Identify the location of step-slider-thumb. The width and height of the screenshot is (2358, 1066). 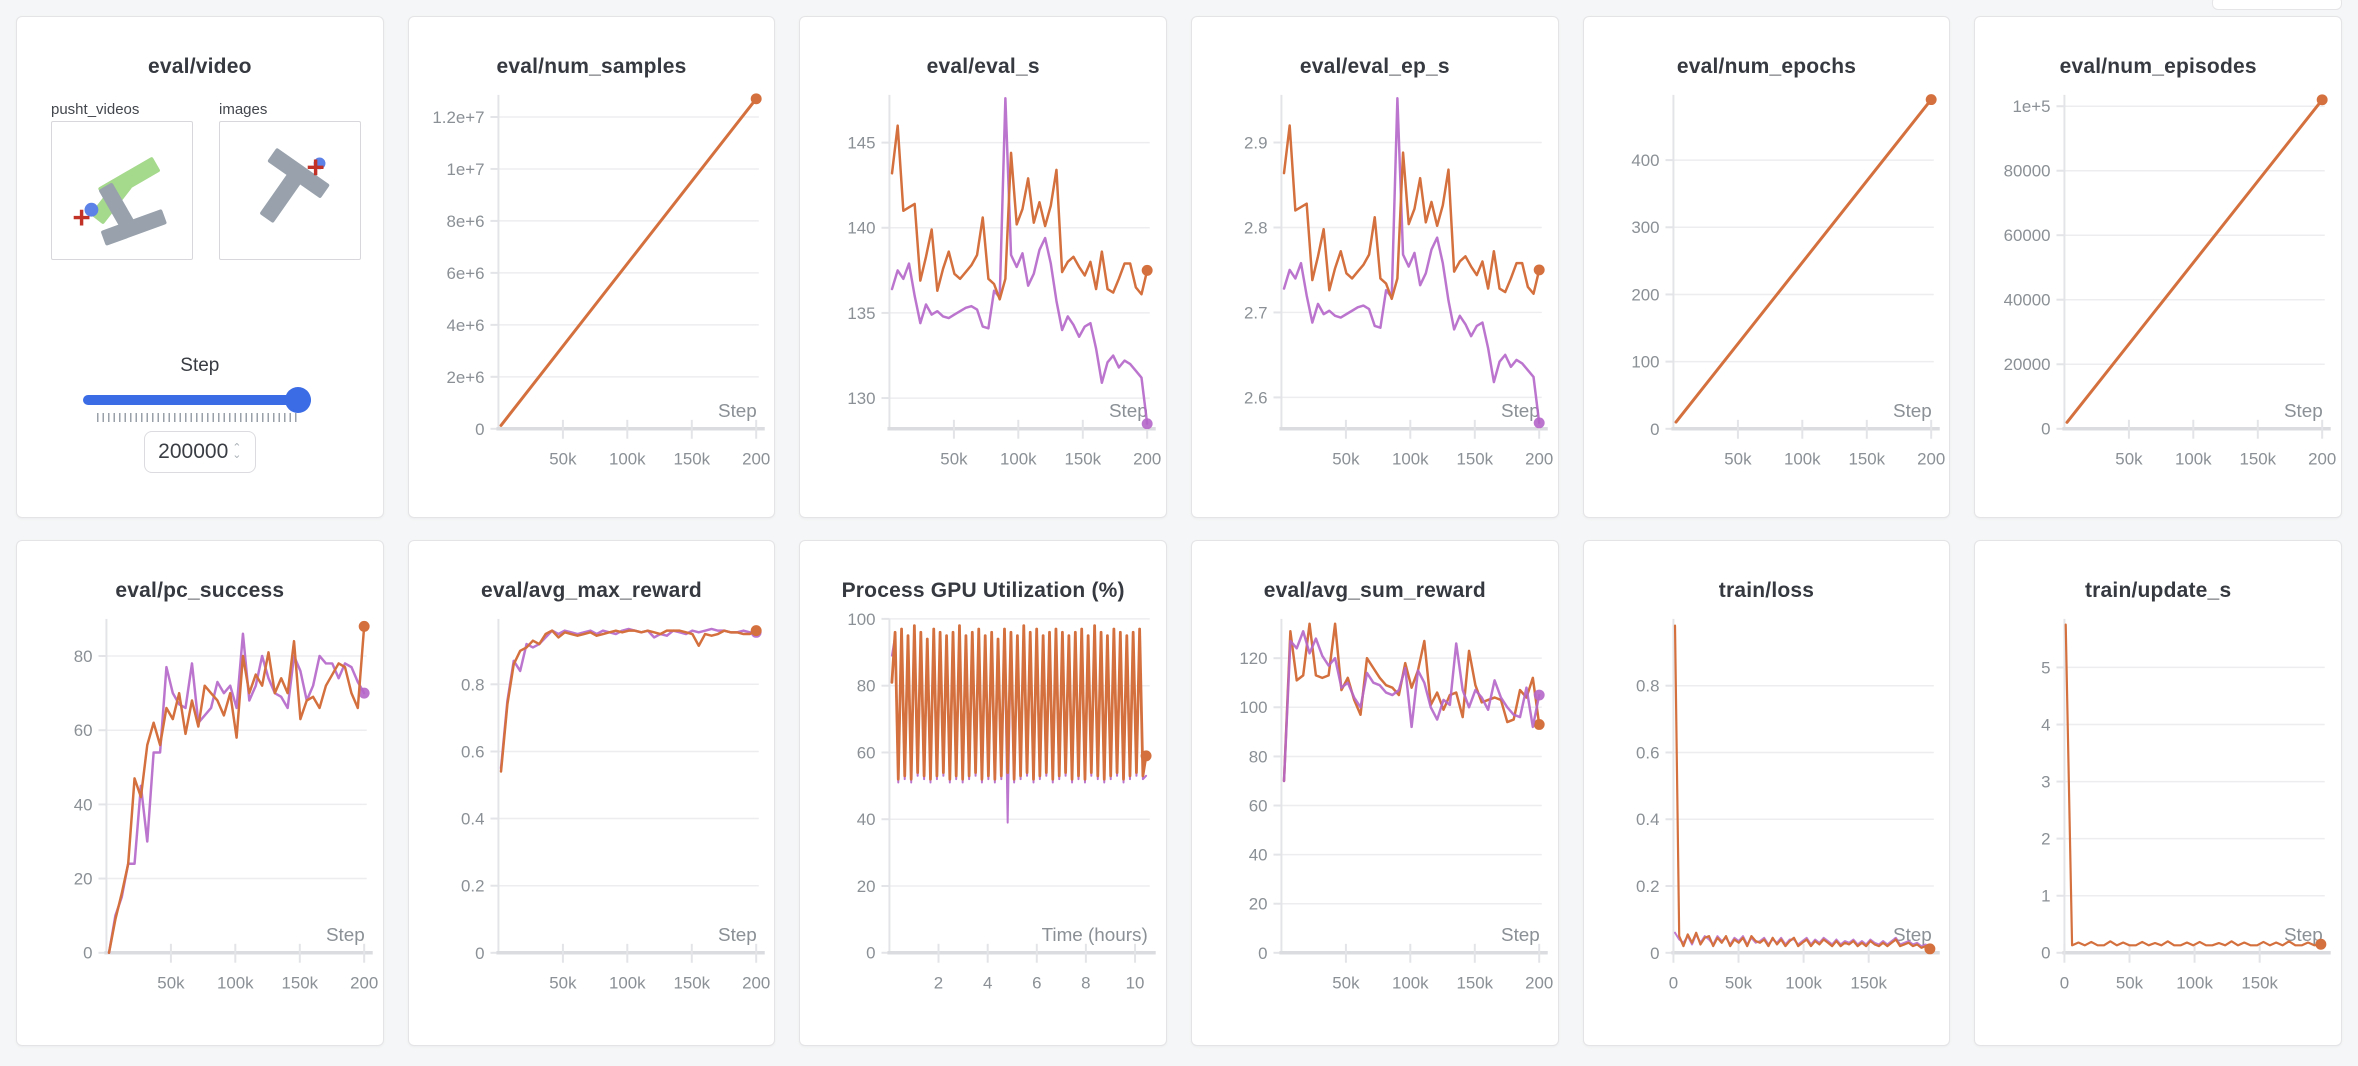
(298, 400).